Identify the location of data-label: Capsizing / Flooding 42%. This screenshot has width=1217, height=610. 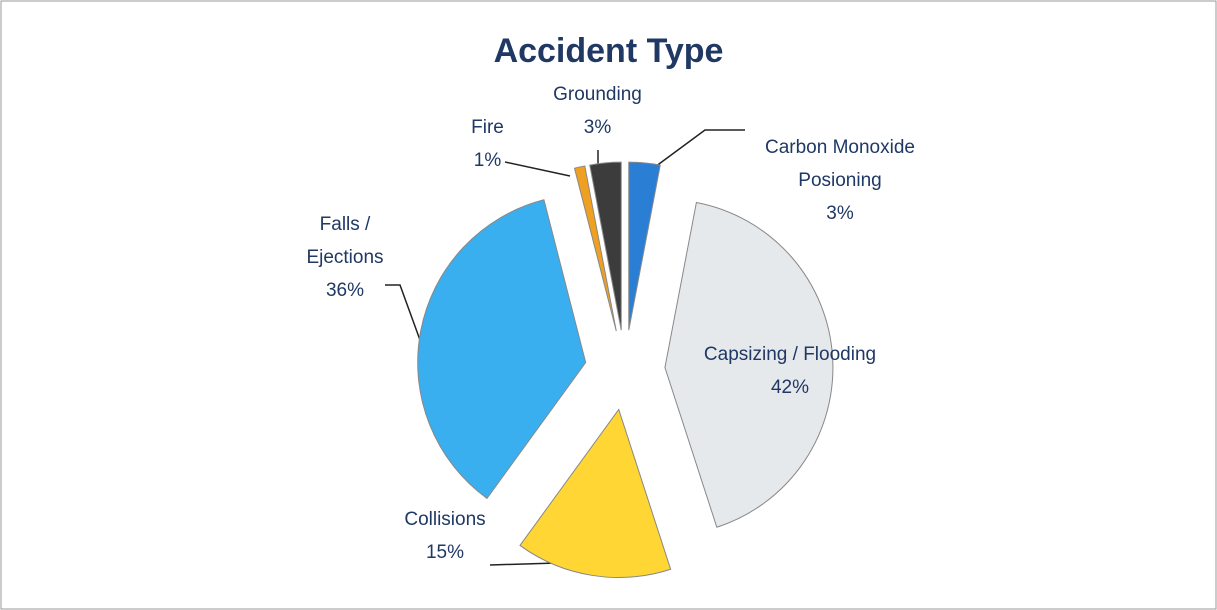
(790, 371).